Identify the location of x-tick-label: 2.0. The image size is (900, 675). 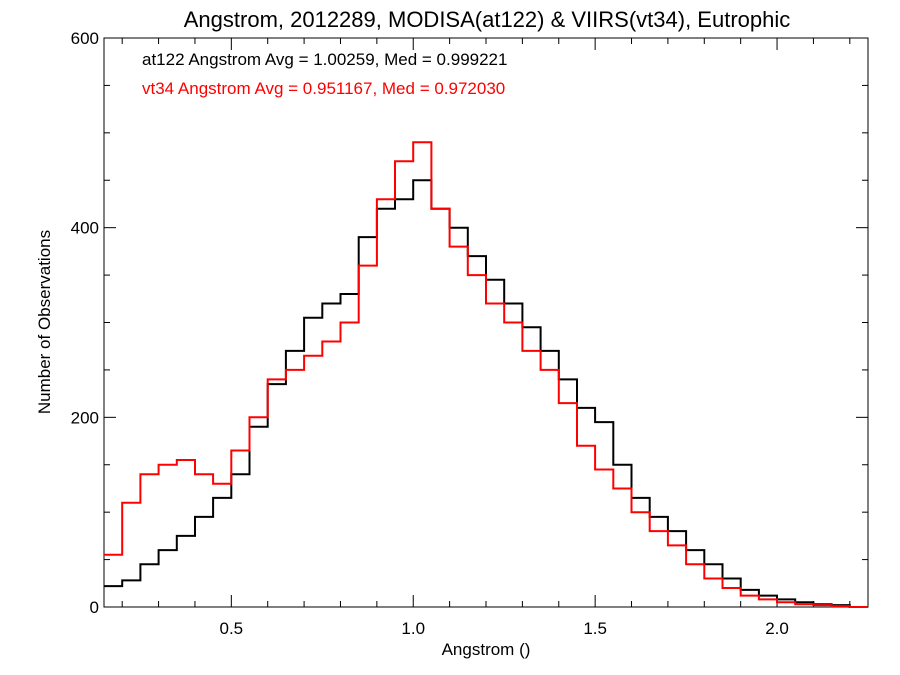
(777, 628).